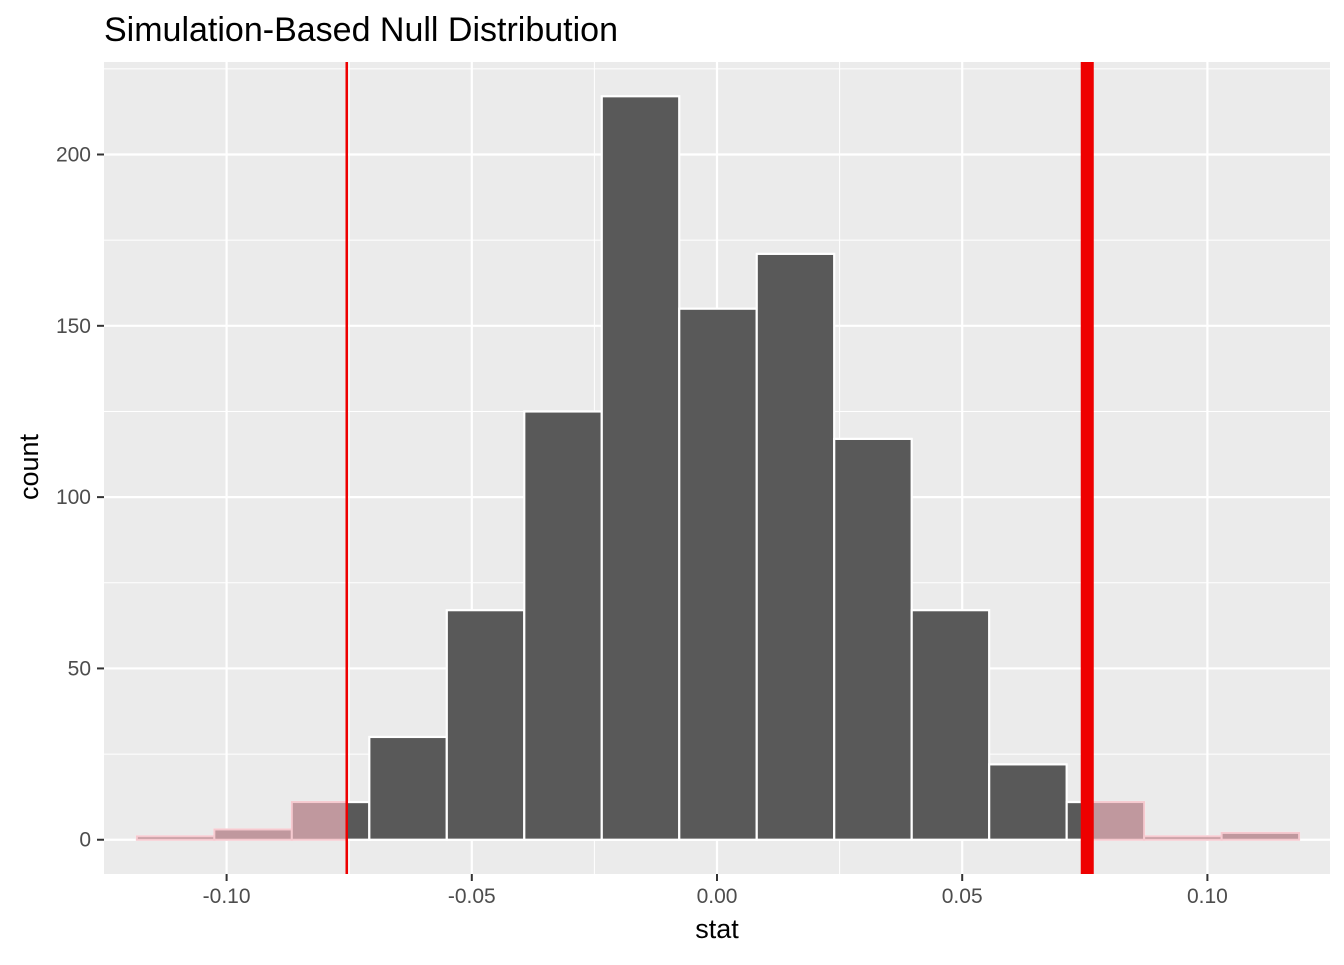 This screenshot has height=965, width=1344. What do you see at coordinates (962, 896) in the screenshot?
I see `x-tick-label: 0.05` at bounding box center [962, 896].